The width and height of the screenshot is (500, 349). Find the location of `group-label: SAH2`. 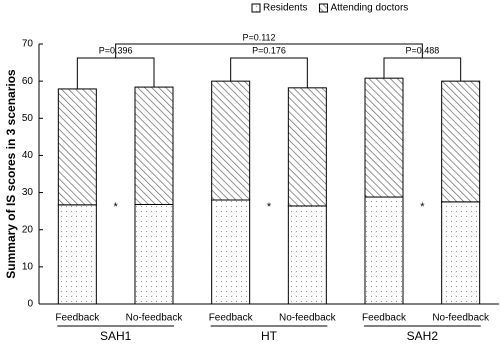

group-label: SAH2 is located at coordinates (423, 336).